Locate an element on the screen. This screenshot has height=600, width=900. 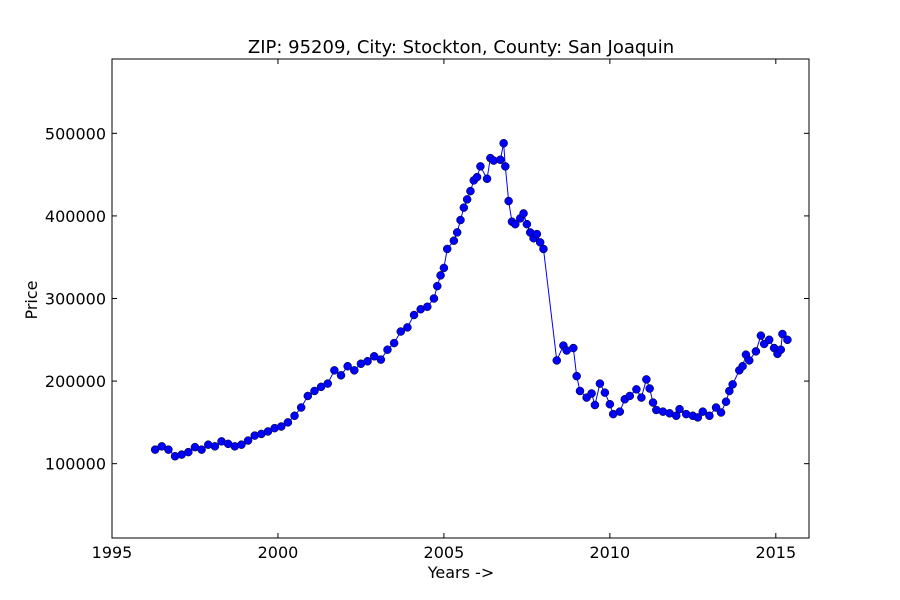
y-tick-label: 400000 is located at coordinates (75, 216).